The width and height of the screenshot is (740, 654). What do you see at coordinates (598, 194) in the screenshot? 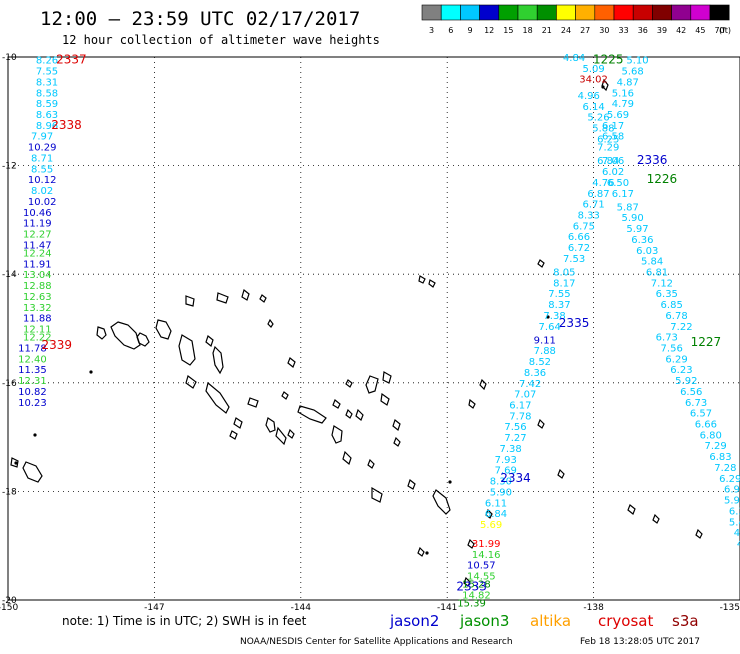
I see `swh-value: 6.87` at bounding box center [598, 194].